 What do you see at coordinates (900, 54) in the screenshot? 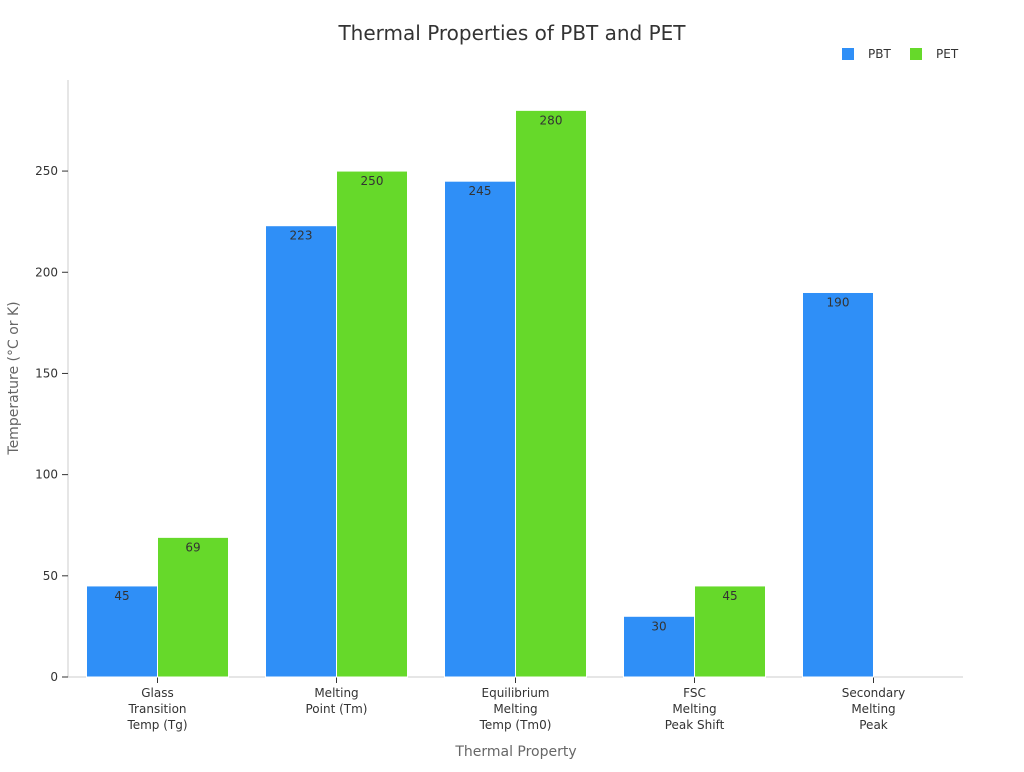
I see `legend: PBT PET` at bounding box center [900, 54].